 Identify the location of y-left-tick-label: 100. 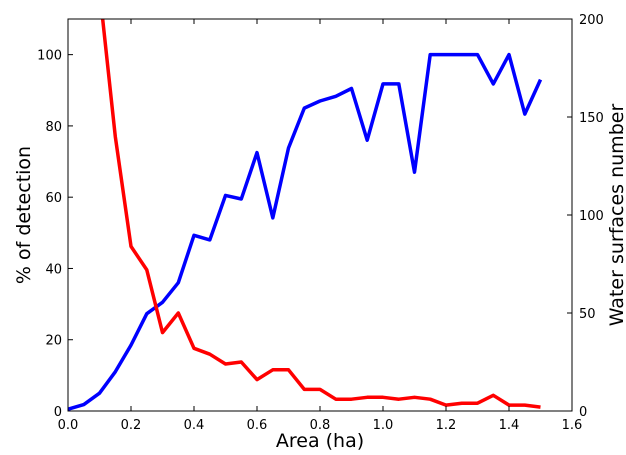
(49, 56).